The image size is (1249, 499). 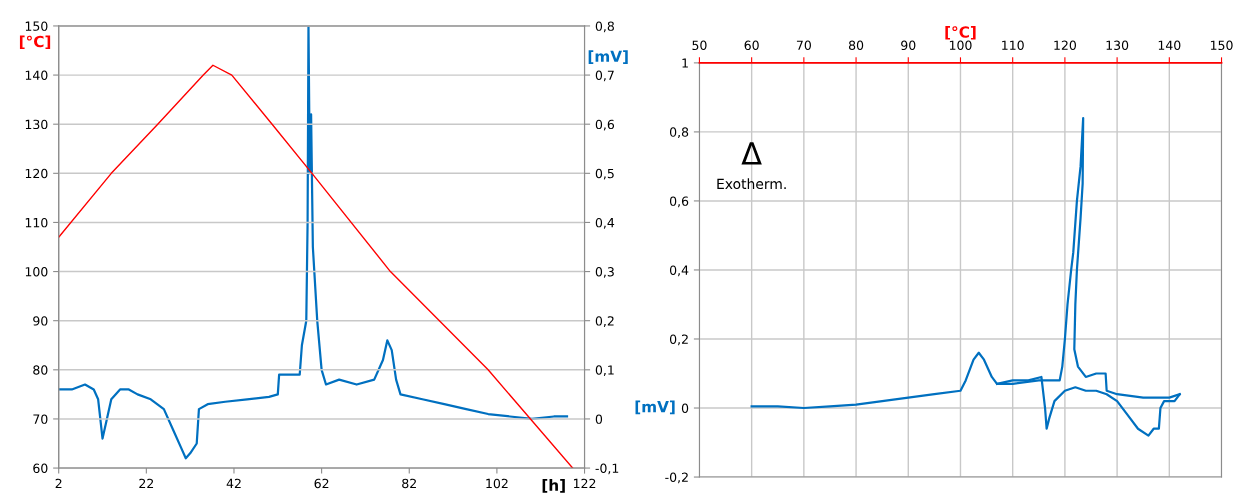 I want to click on x-tick-label: 60, so click(x=751, y=45).